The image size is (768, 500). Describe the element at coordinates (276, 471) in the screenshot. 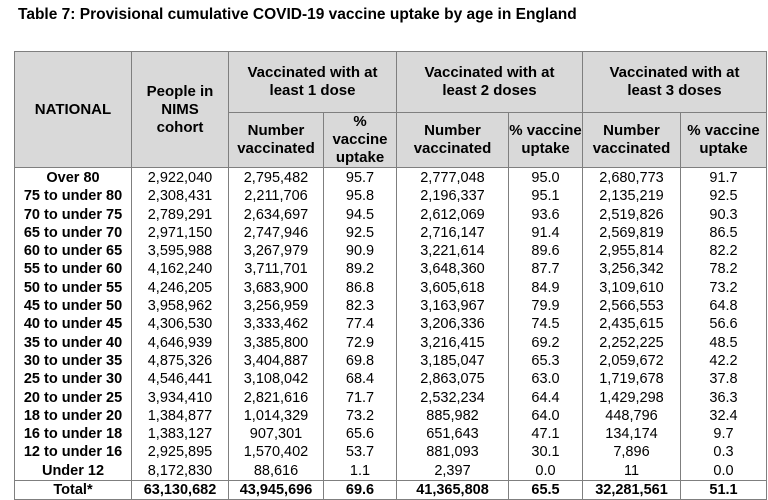

I see `cell-dose1-number: 88,616` at that location.